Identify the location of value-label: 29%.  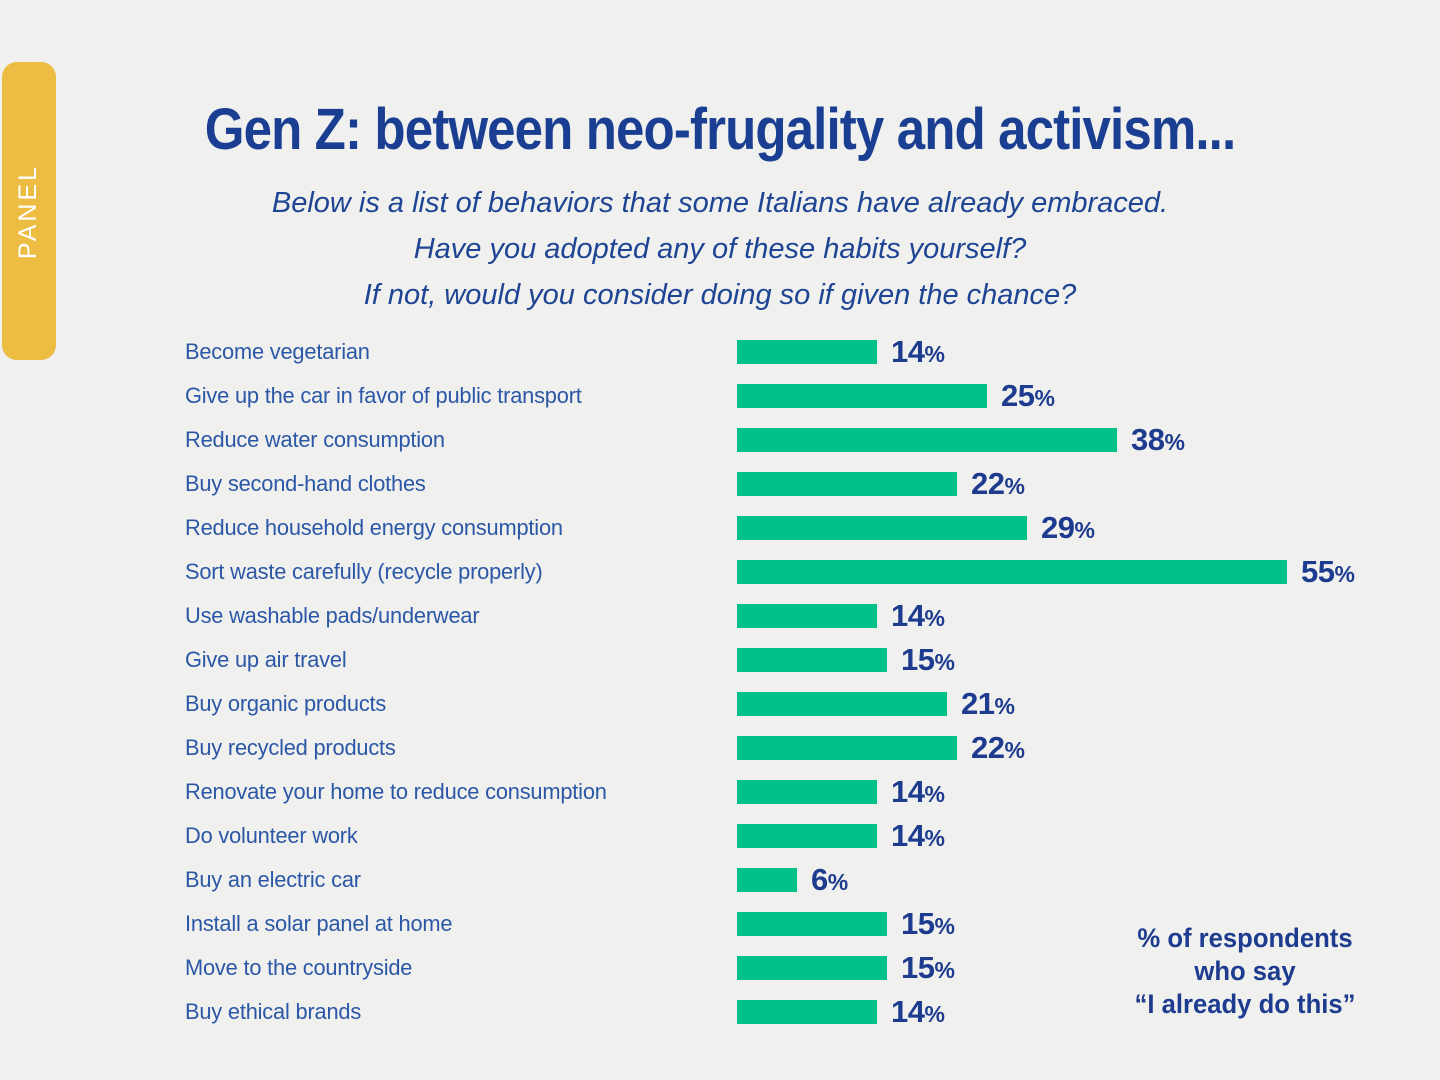
(1068, 528).